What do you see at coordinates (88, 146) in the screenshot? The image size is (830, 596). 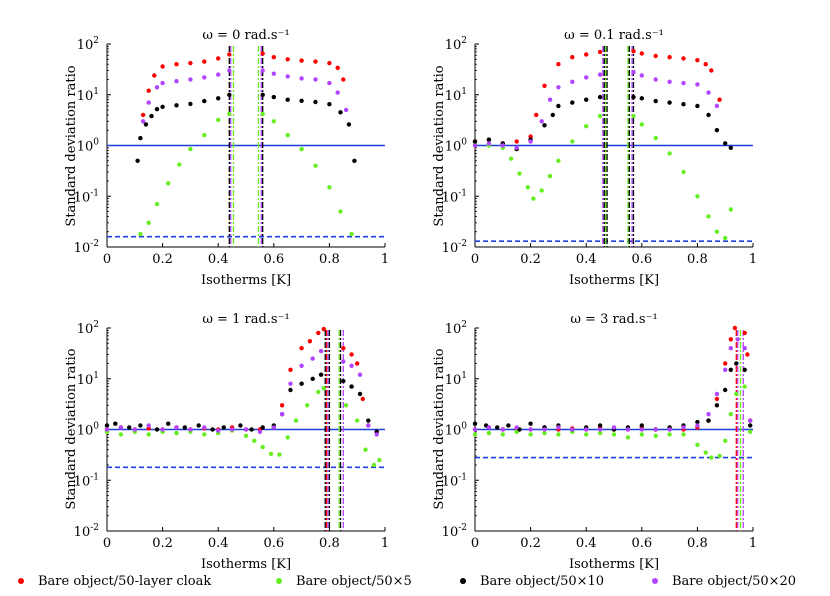 I see `y-tick-label: 10⁰` at bounding box center [88, 146].